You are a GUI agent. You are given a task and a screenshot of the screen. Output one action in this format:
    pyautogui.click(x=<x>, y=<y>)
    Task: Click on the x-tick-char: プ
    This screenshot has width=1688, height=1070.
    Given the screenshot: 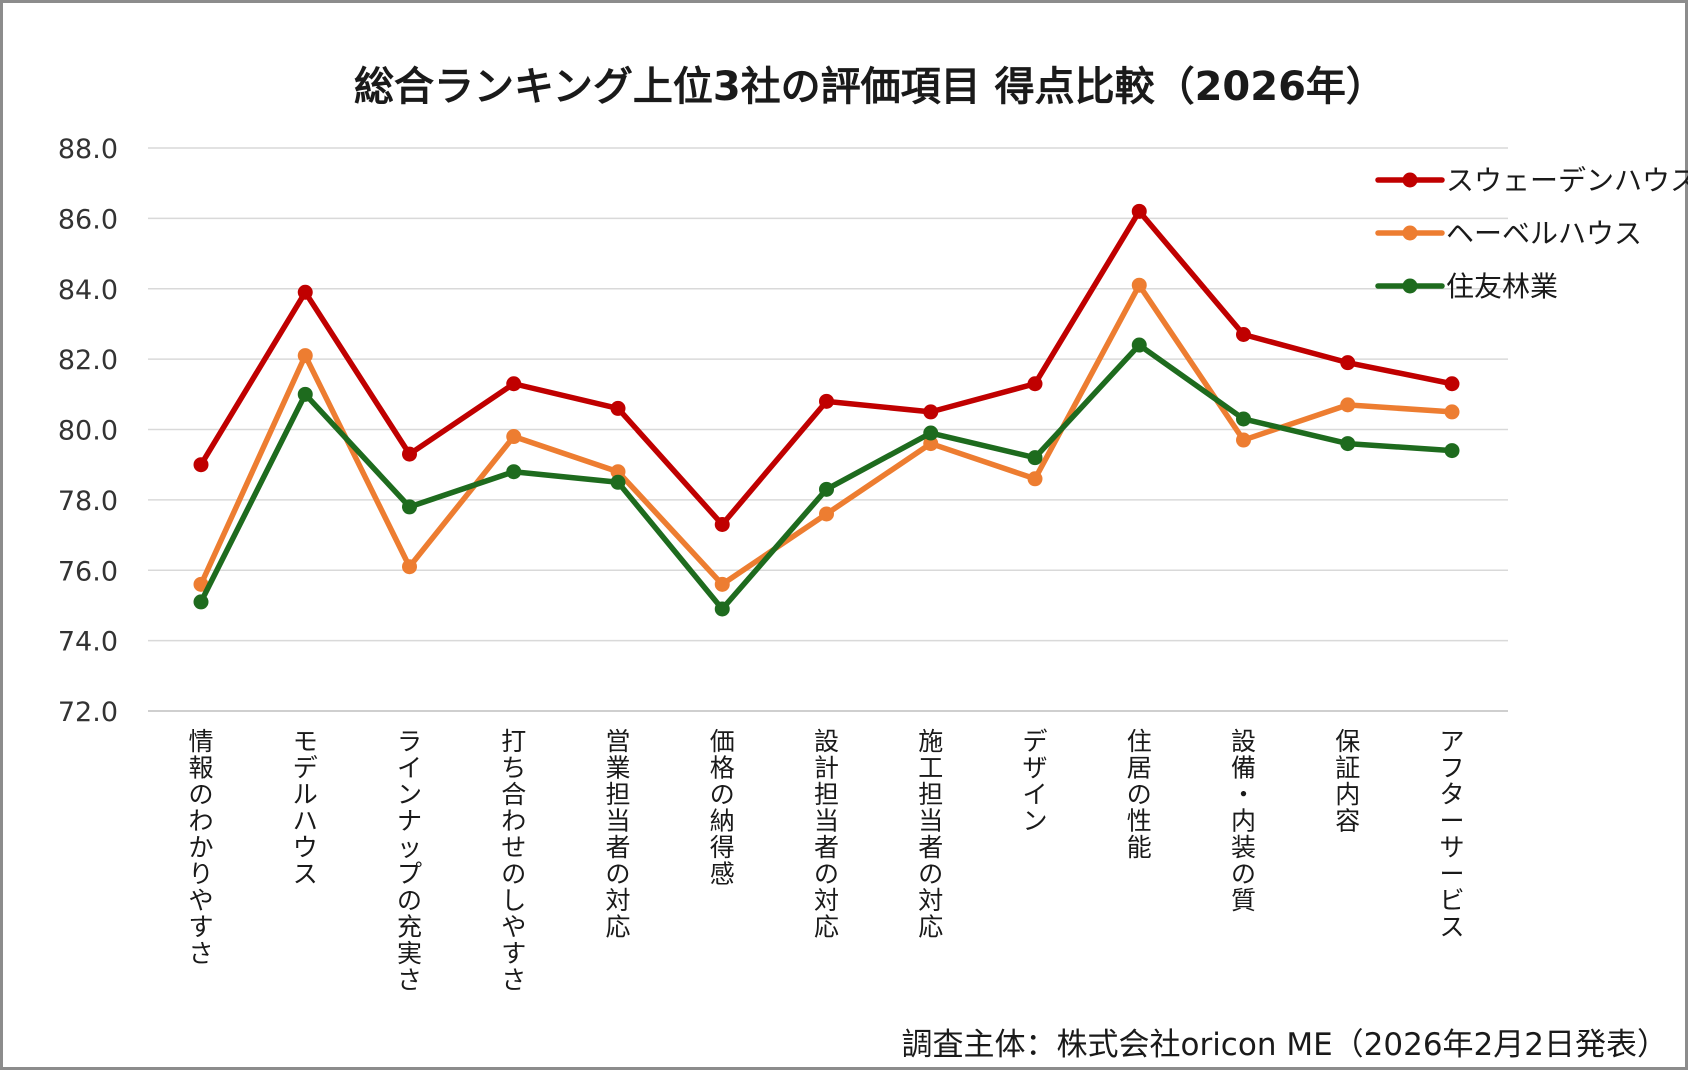 What is the action you would take?
    pyautogui.click(x=409, y=874)
    